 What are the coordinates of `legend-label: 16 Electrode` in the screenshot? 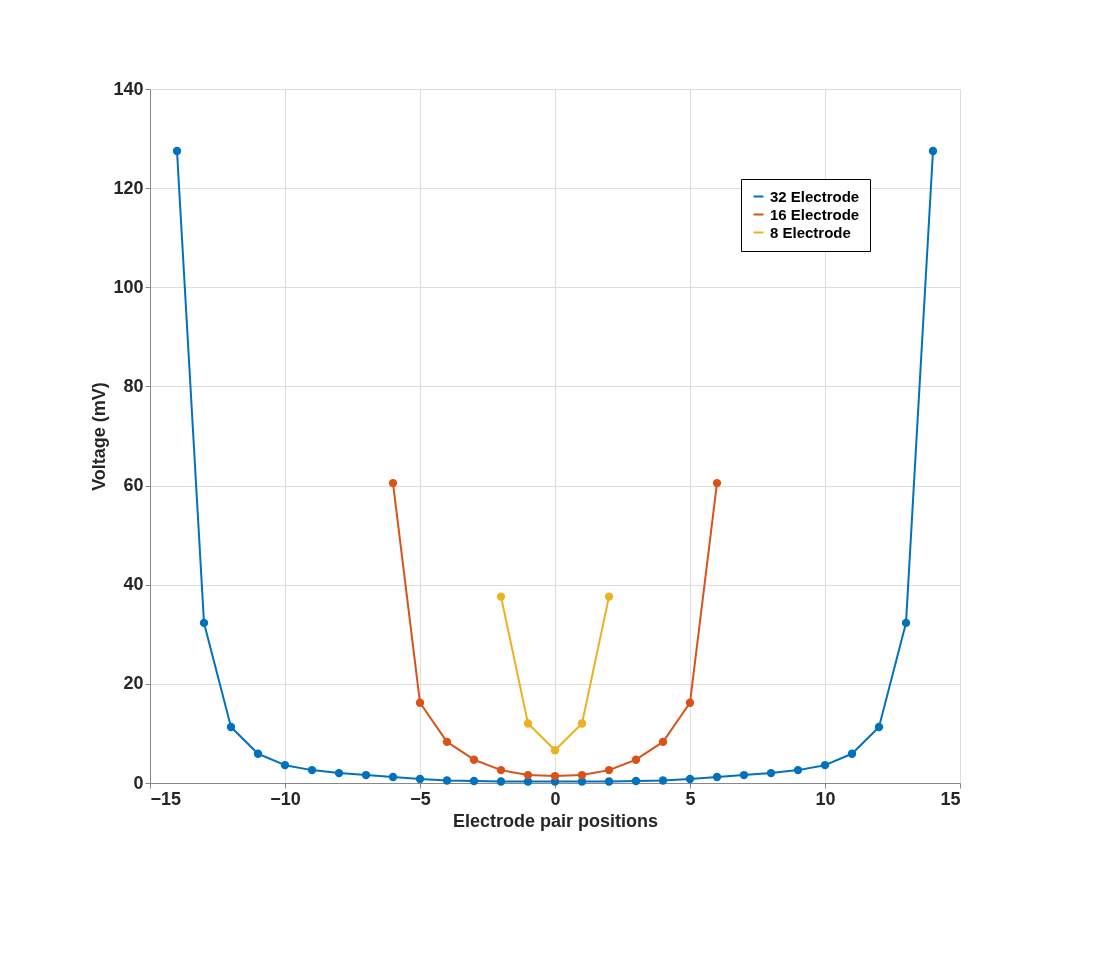 It's located at (815, 214).